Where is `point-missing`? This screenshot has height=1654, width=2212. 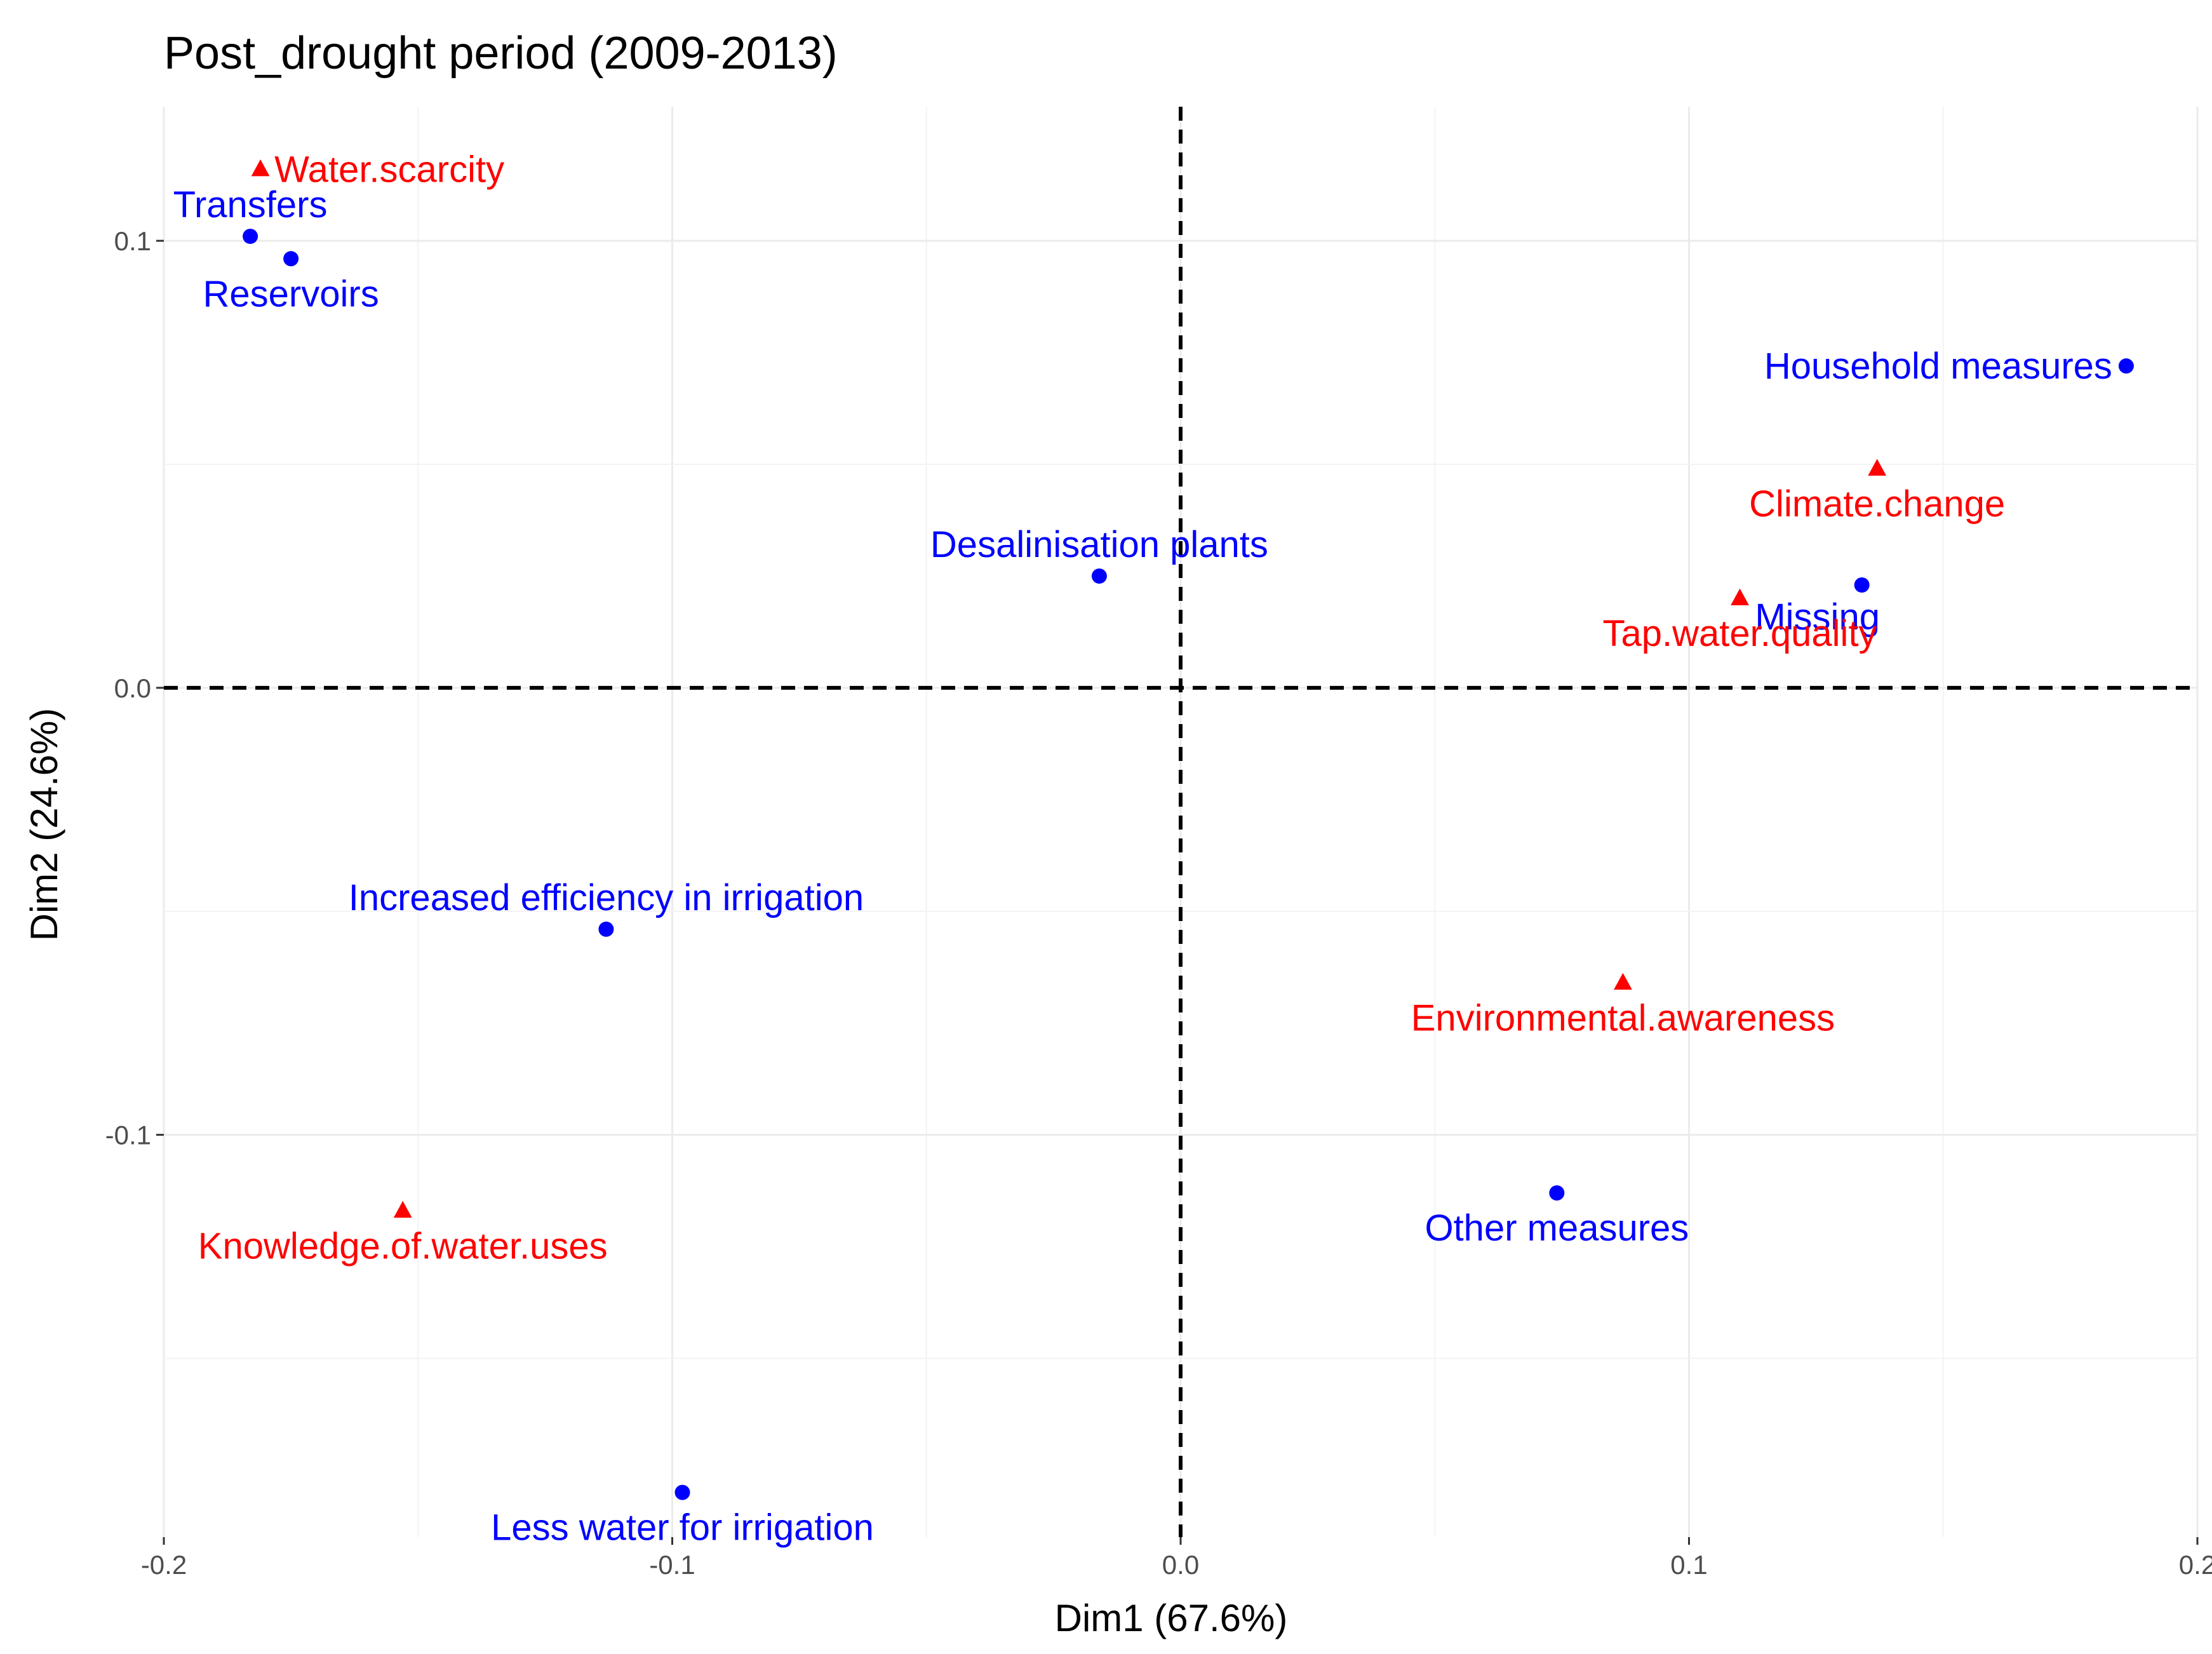
point-missing is located at coordinates (1862, 585).